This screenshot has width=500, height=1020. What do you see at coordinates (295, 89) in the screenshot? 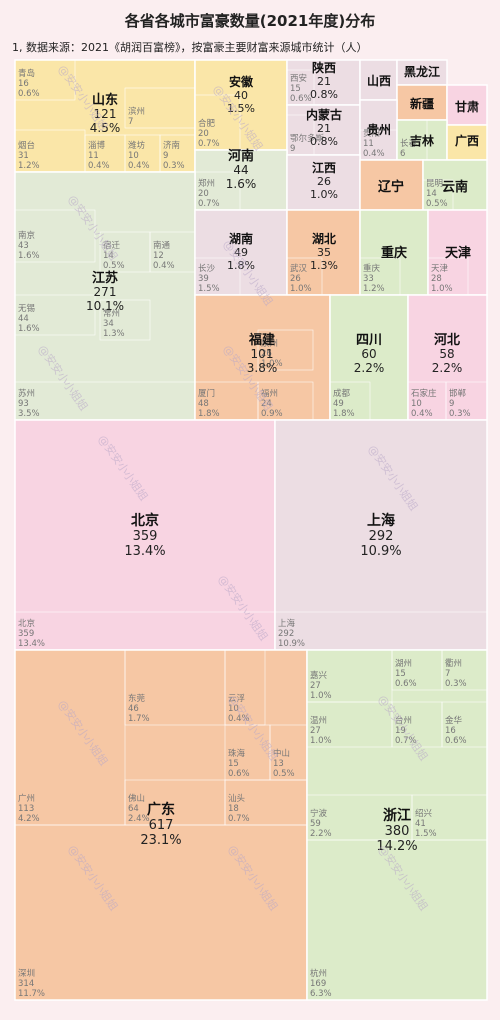
I see `city-西安-value: 15` at bounding box center [295, 89].